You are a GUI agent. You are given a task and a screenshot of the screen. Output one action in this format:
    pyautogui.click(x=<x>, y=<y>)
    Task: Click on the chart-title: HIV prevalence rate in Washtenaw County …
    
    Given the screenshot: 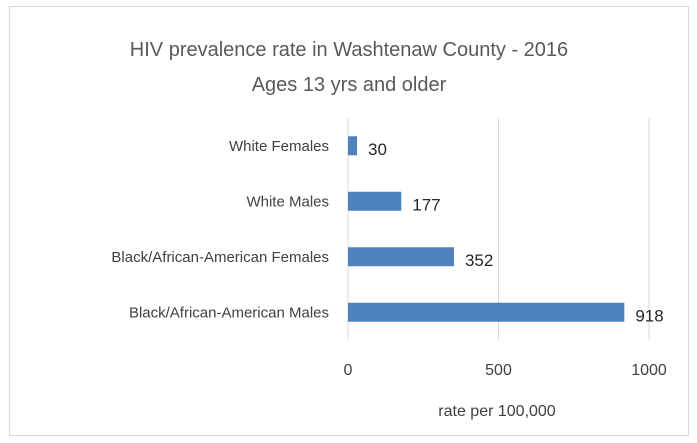 What is the action you would take?
    pyautogui.click(x=349, y=50)
    